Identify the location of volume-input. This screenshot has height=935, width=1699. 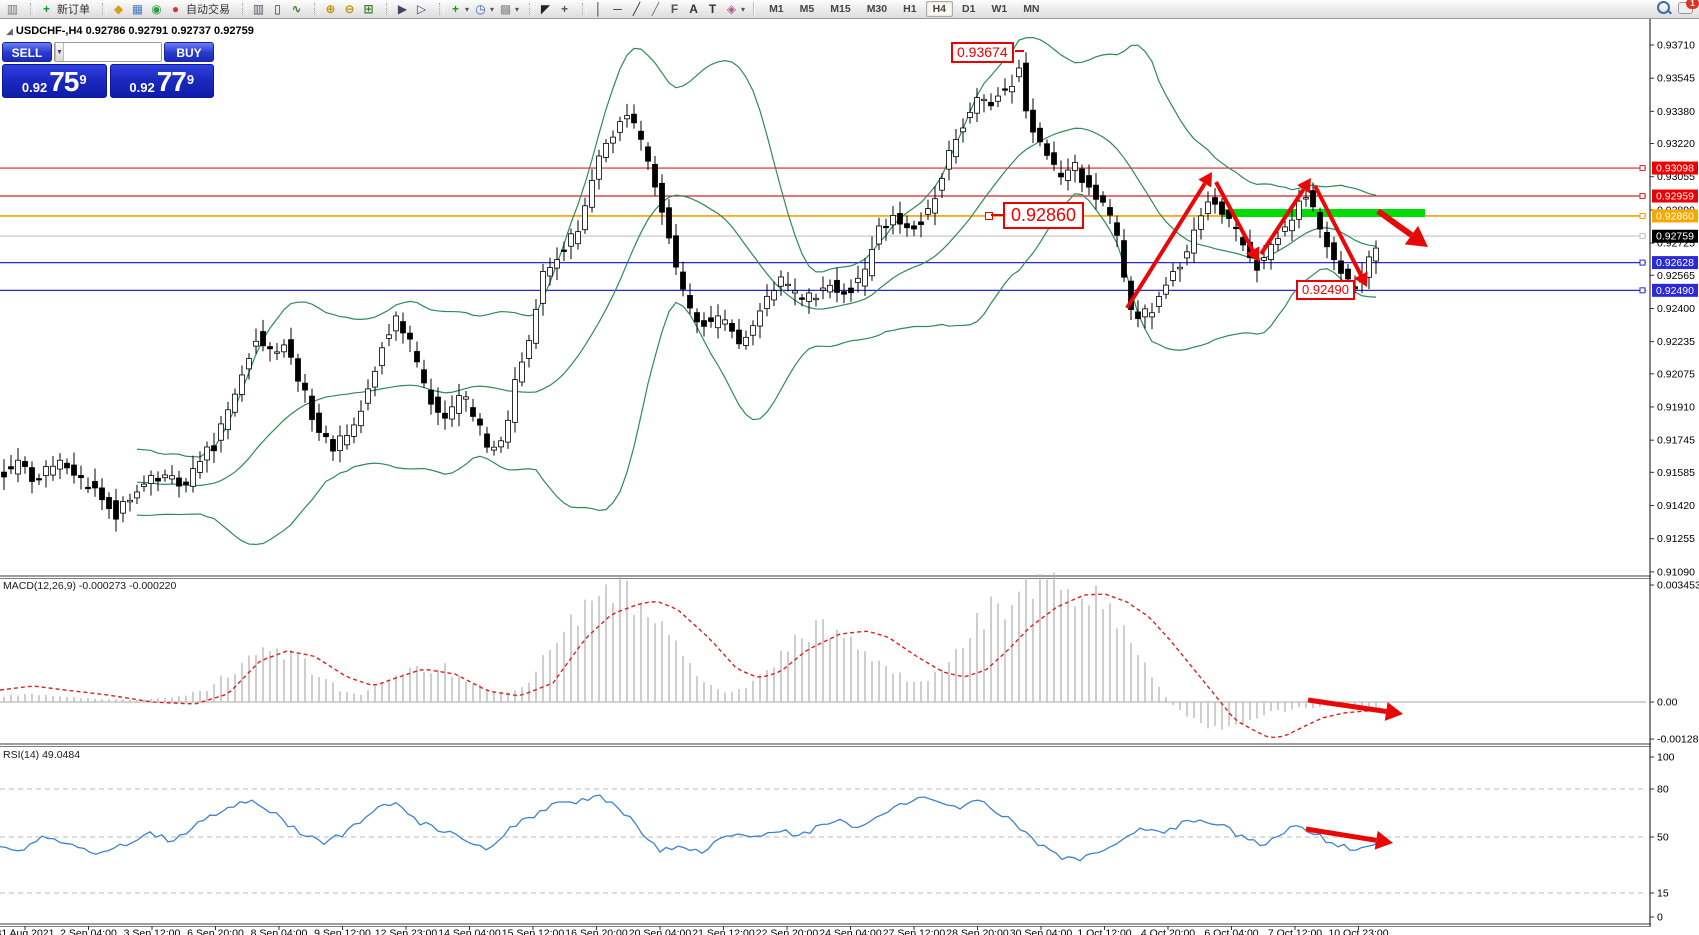
(112, 52).